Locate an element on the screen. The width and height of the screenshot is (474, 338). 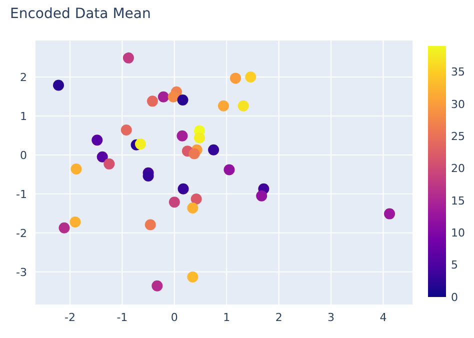
x-tick-label: 0 is located at coordinates (174, 317).